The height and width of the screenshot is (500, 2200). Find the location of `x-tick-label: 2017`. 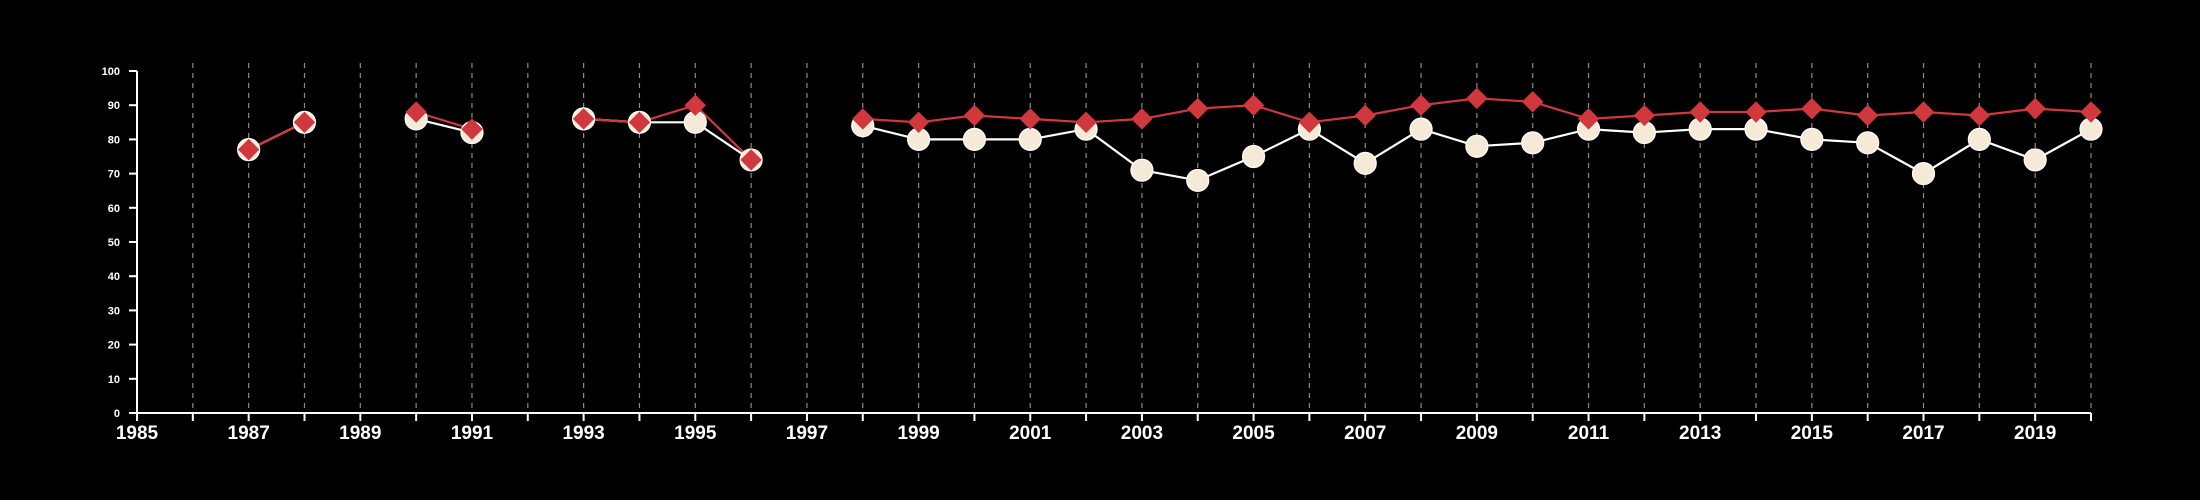

x-tick-label: 2017 is located at coordinates (1923, 433).